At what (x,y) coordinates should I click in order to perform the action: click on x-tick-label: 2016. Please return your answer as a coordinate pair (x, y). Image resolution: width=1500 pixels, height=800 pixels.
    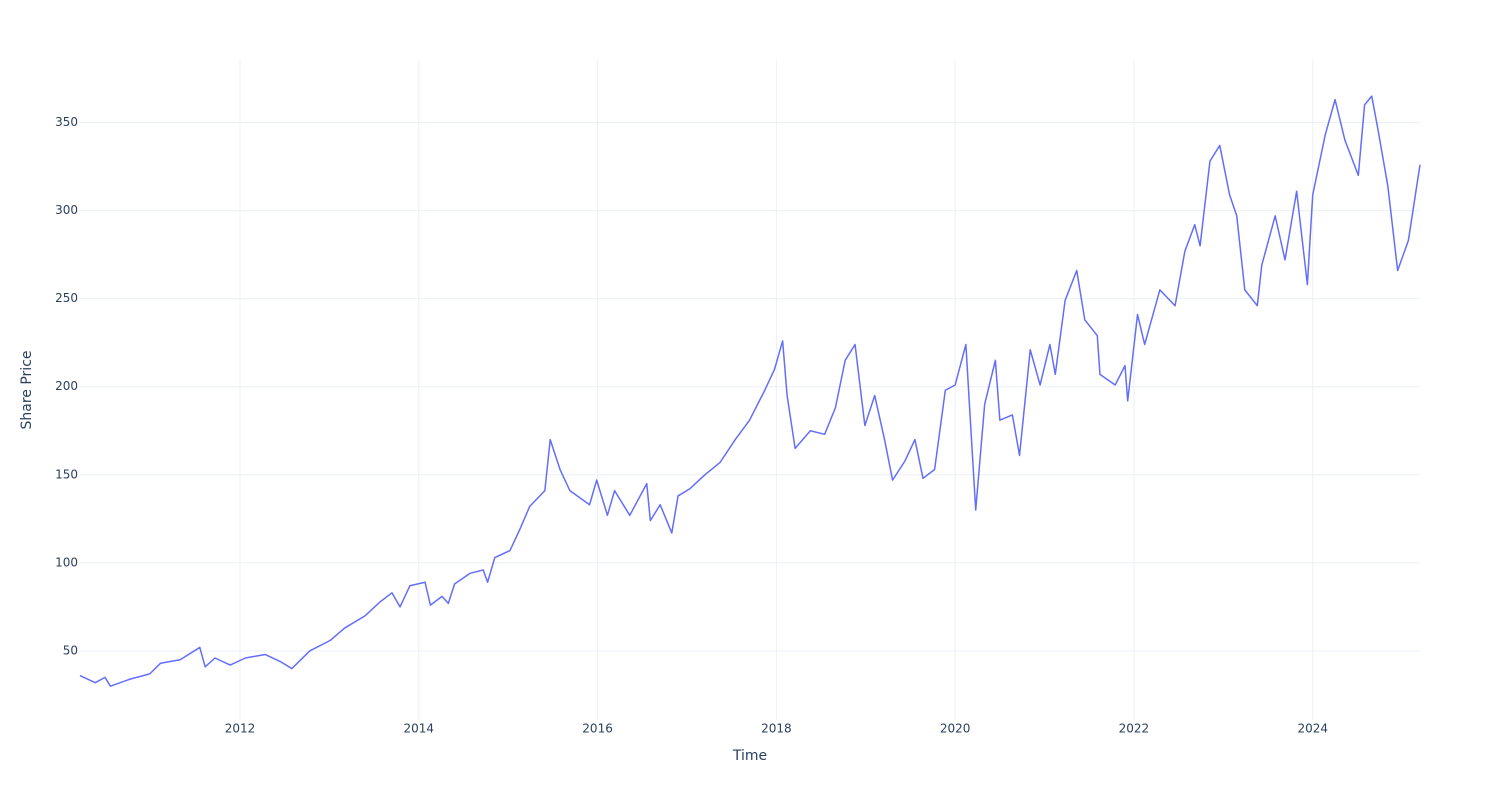
    Looking at the image, I should click on (597, 729).